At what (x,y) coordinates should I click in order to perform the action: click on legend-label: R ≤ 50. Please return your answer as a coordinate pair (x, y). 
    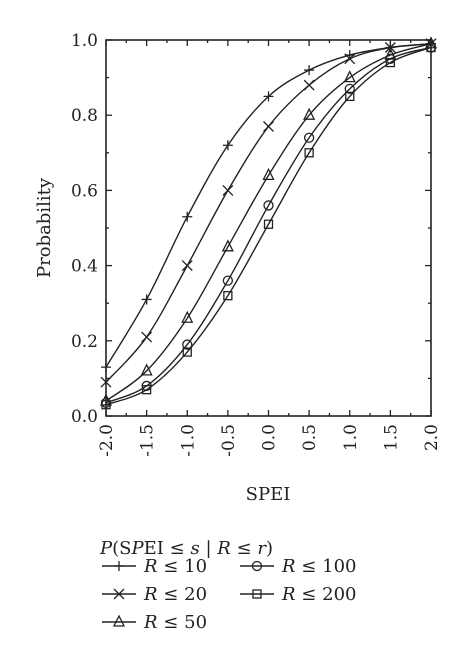
    Looking at the image, I should click on (175, 622).